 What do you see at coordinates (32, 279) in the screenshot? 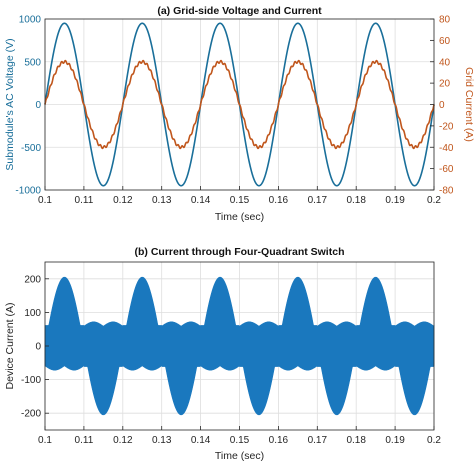
I see `chart-b-ytick-label: 200` at bounding box center [32, 279].